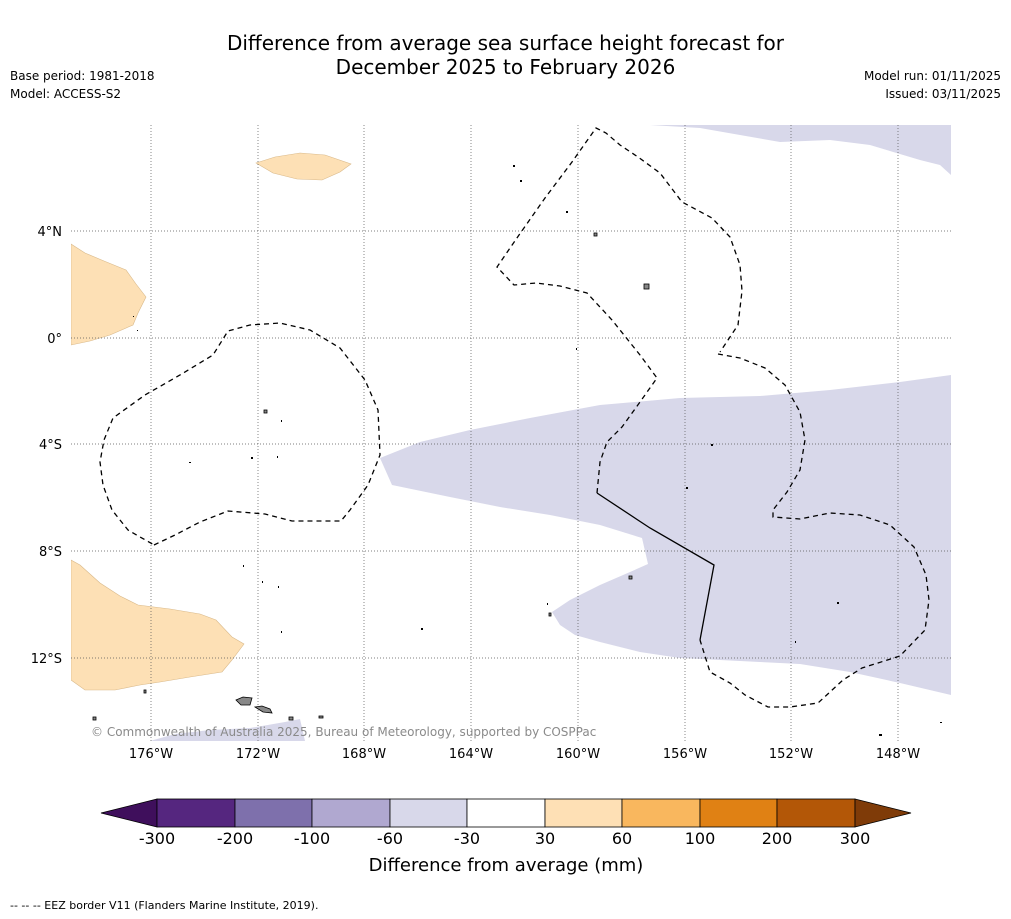 The width and height of the screenshot is (1011, 919). I want to click on positive-anomaly-region-north, so click(303, 166).